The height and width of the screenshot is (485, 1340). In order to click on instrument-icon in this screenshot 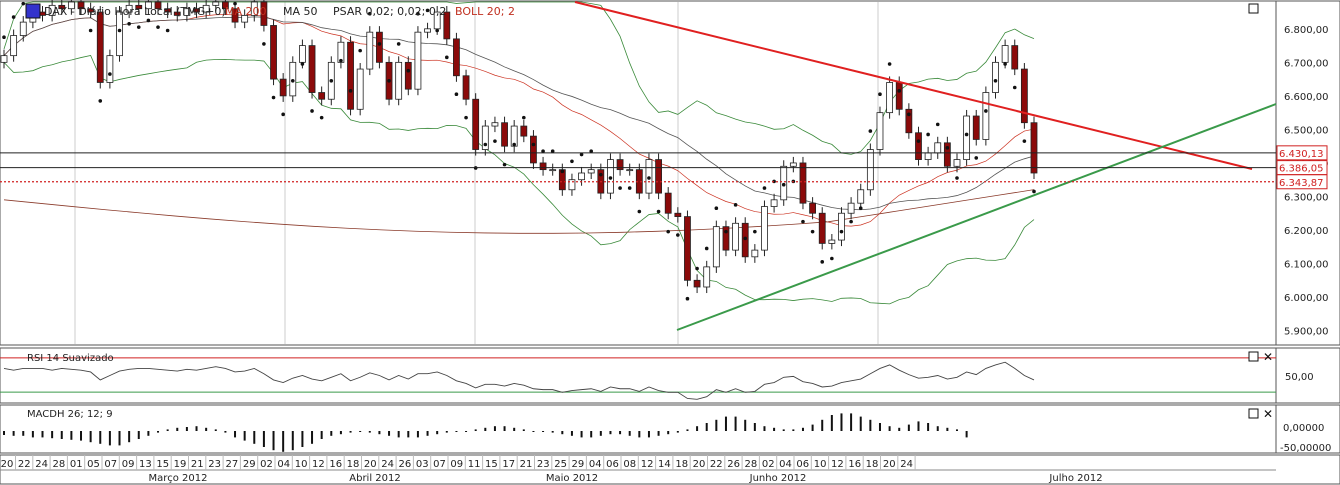, I will do `click(33, 11)`.